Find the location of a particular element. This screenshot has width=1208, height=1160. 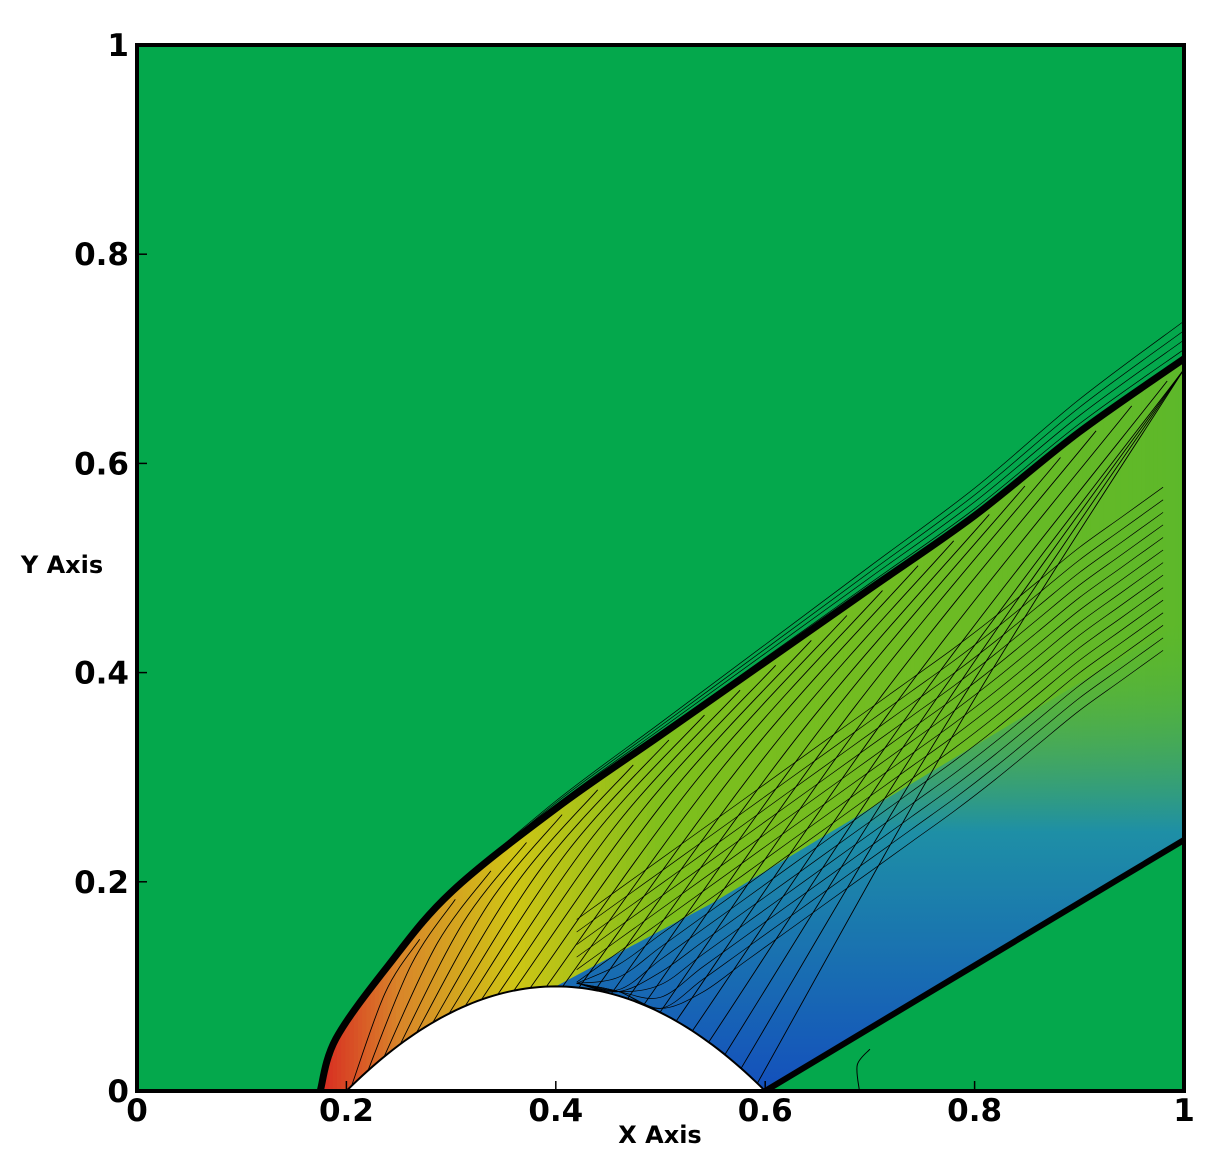

x-axis-title: X Axis is located at coordinates (659, 1135).